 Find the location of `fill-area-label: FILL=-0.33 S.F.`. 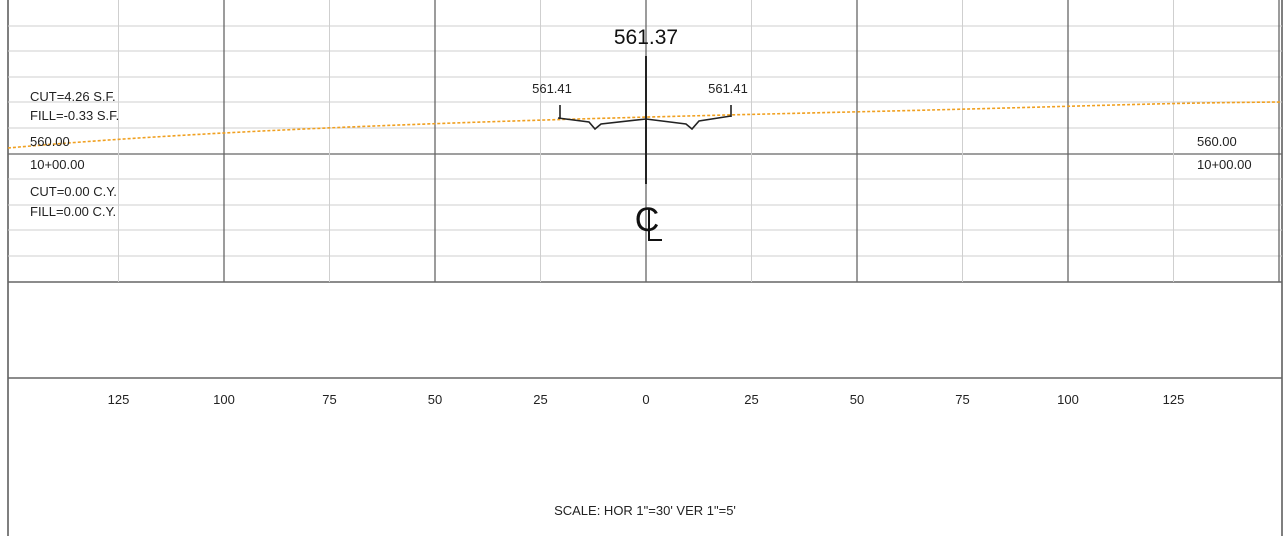

fill-area-label: FILL=-0.33 S.F. is located at coordinates (74, 115).